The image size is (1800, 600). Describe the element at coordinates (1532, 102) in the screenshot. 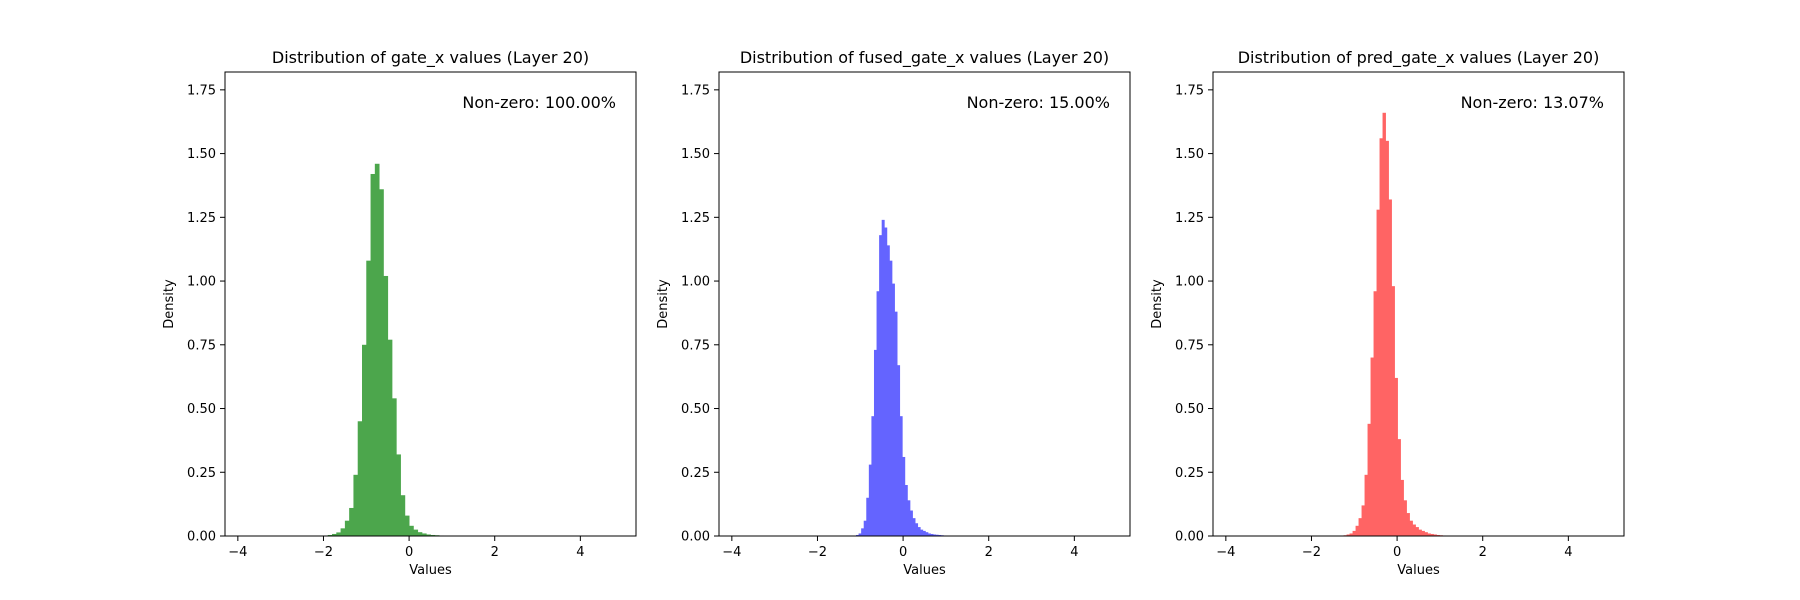

I see `nonzero-annotation: Non-zero: 13.07%` at that location.